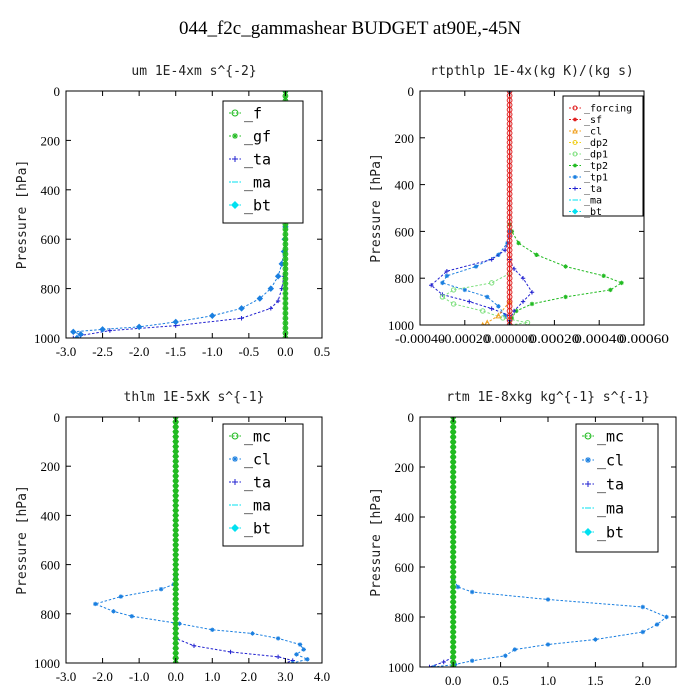  Describe the element at coordinates (212, 351) in the screenshot. I see `x-tick-label: -1.0` at that location.